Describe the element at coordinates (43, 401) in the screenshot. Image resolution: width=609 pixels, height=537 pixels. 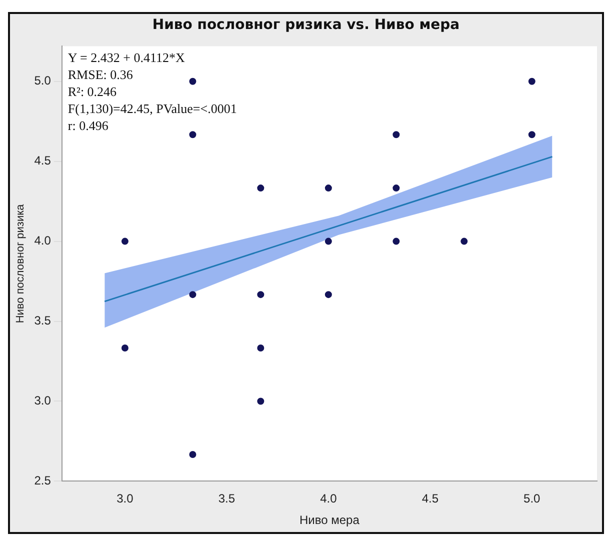
I see `y-tick-label: 3.0` at that location.